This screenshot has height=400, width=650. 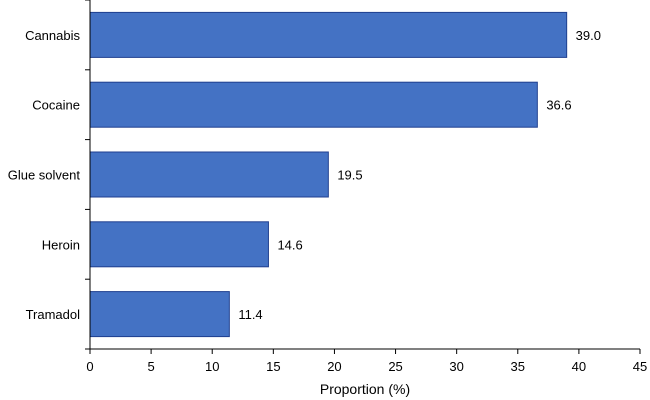 What do you see at coordinates (395, 366) in the screenshot?
I see `x-tick-label: 25` at bounding box center [395, 366].